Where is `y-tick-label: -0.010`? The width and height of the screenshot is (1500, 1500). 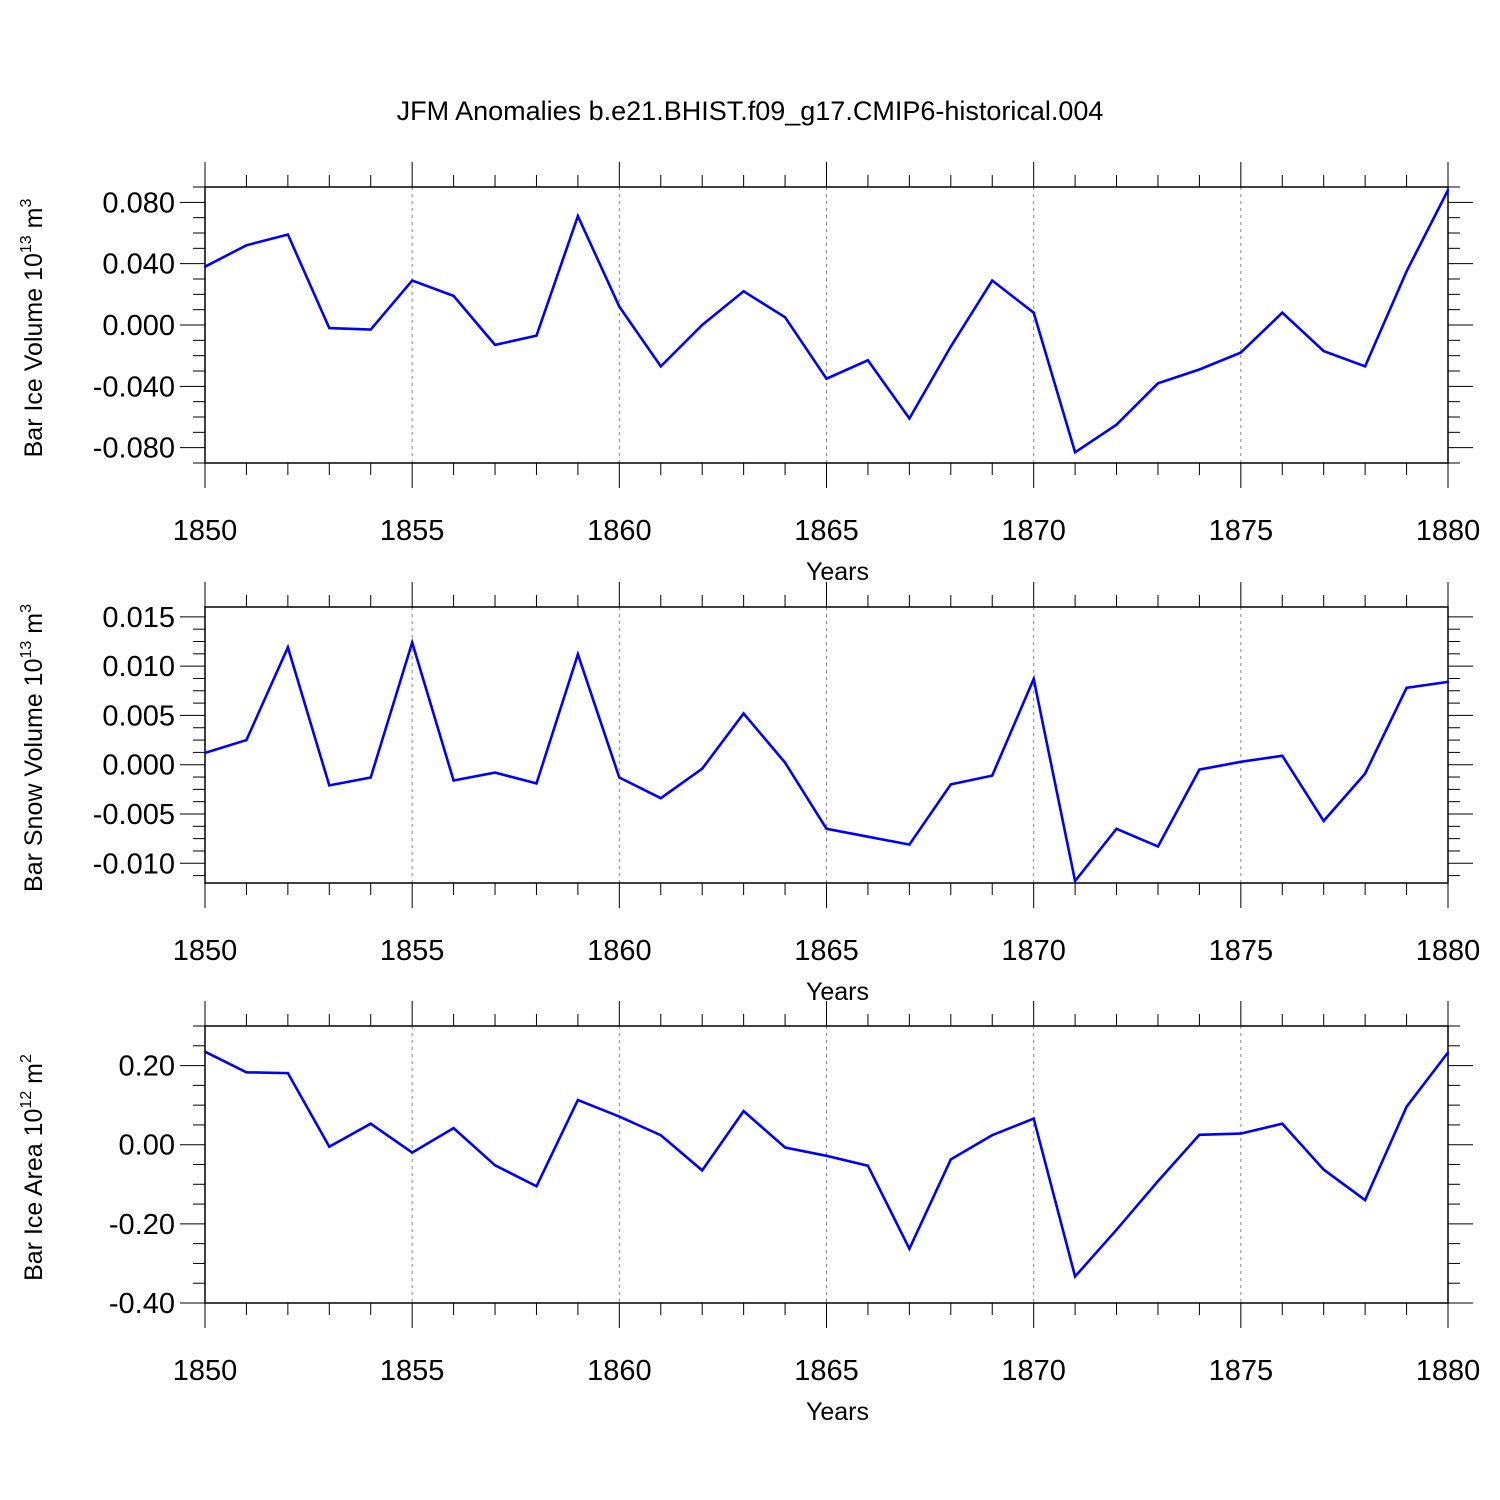
y-tick-label: -0.010 is located at coordinates (134, 864).